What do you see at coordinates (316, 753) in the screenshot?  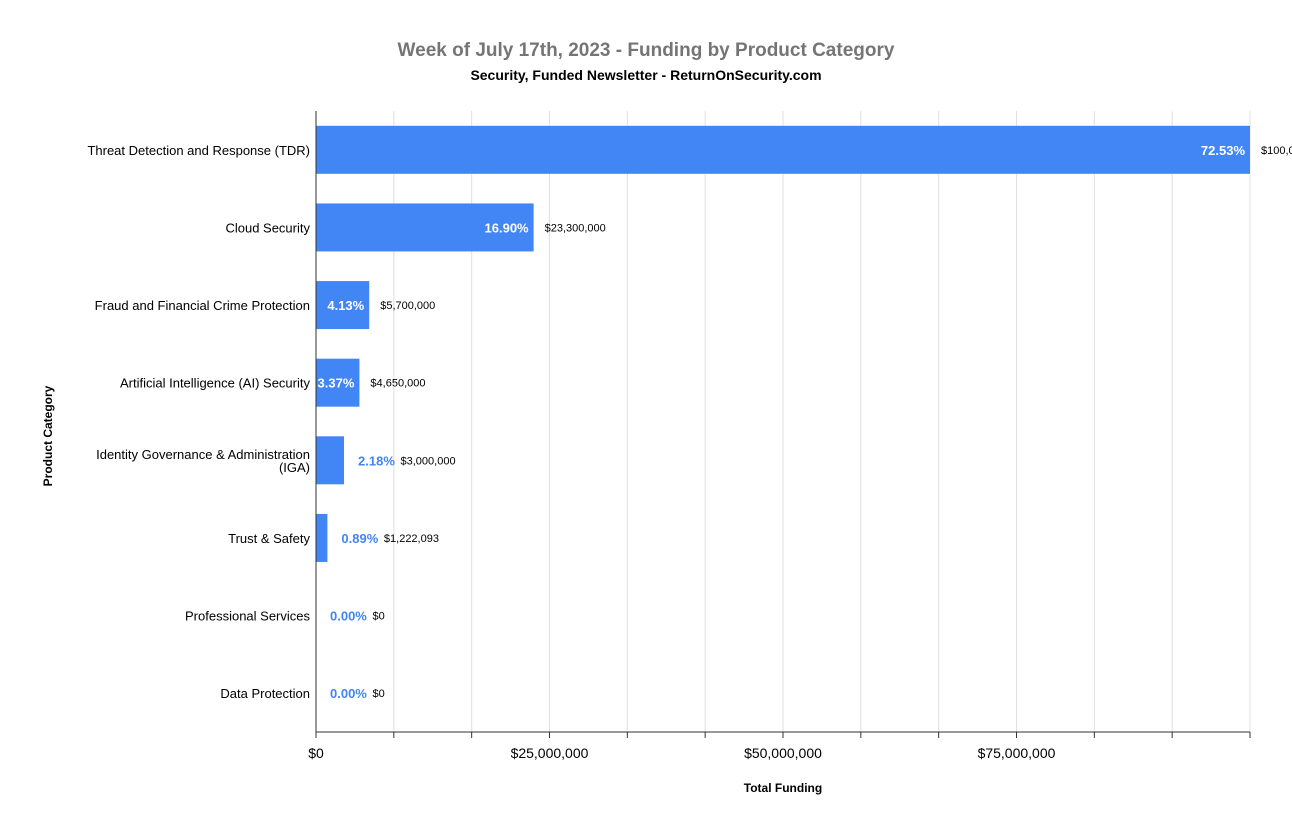 I see `x-tick-label: $0` at bounding box center [316, 753].